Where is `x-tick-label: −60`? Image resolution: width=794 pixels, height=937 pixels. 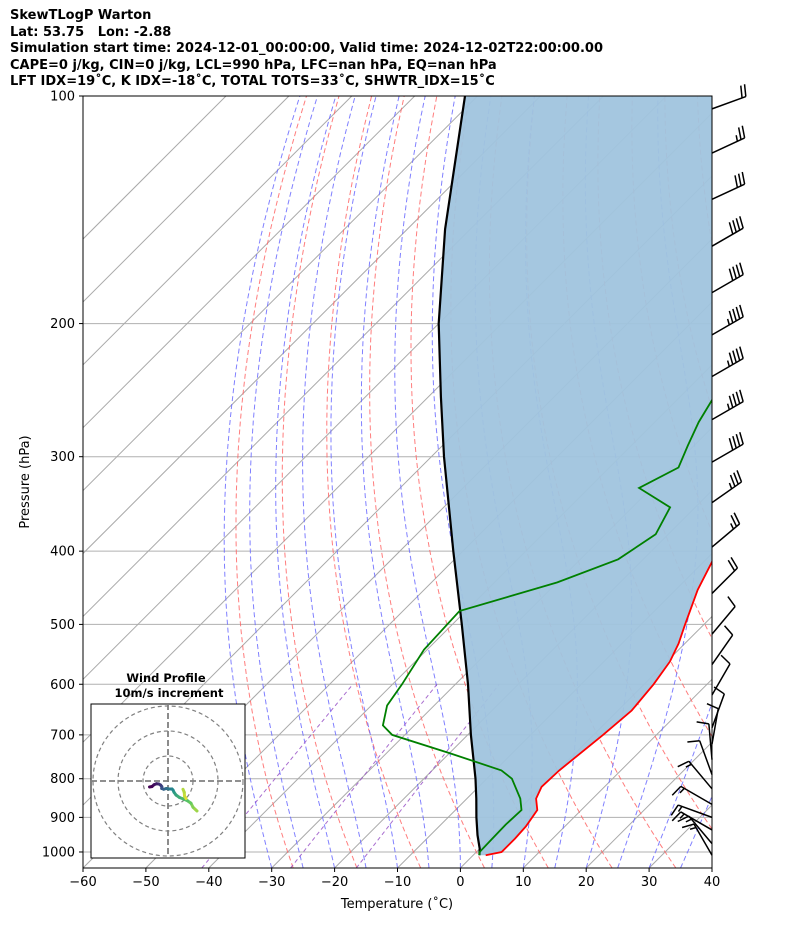
x-tick-label: −60 is located at coordinates (82, 882).